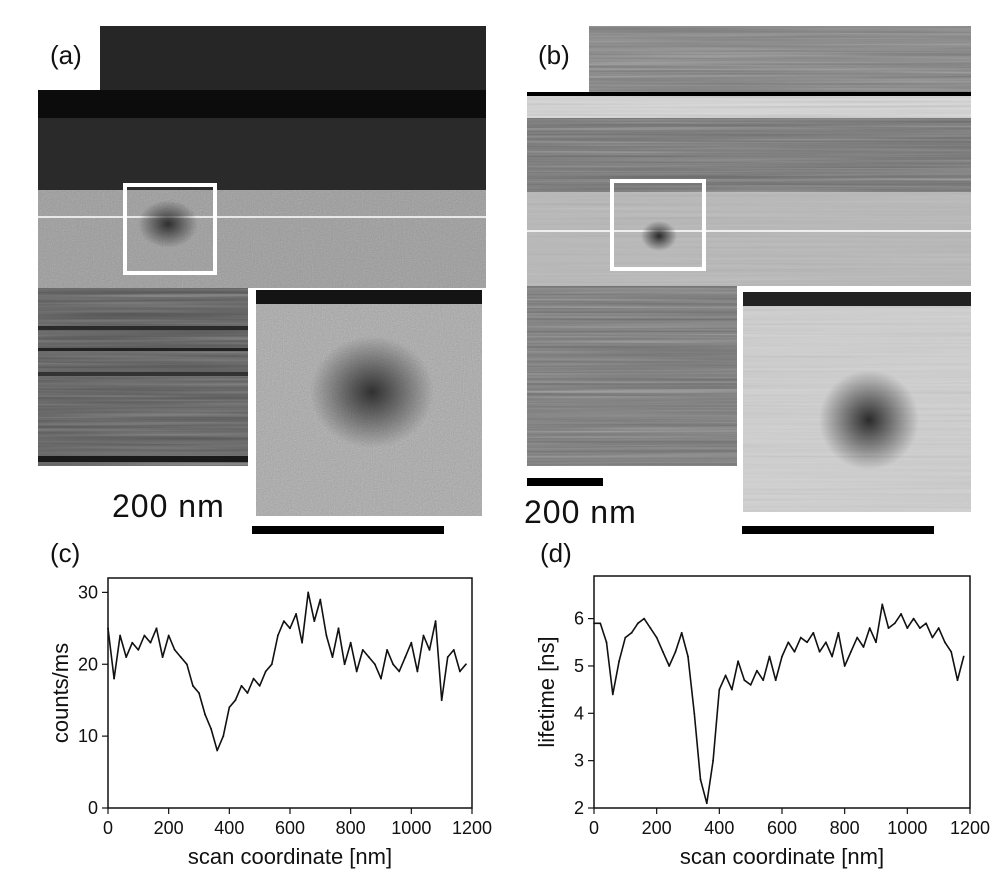 Image resolution: width=1002 pixels, height=890 pixels. I want to click on series-line, so click(287, 671).